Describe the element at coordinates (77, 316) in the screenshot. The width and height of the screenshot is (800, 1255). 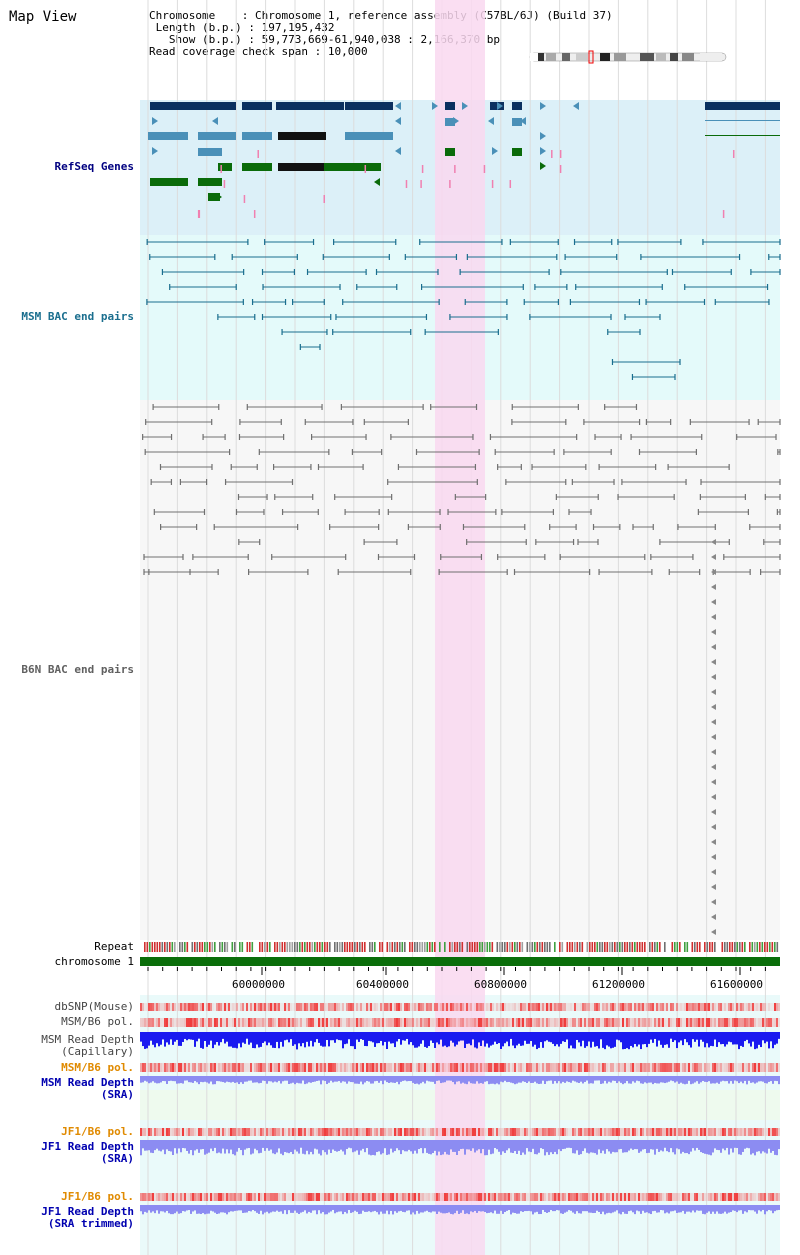
I see `track-label-msm-bac: MSM BAC end pairs` at that location.